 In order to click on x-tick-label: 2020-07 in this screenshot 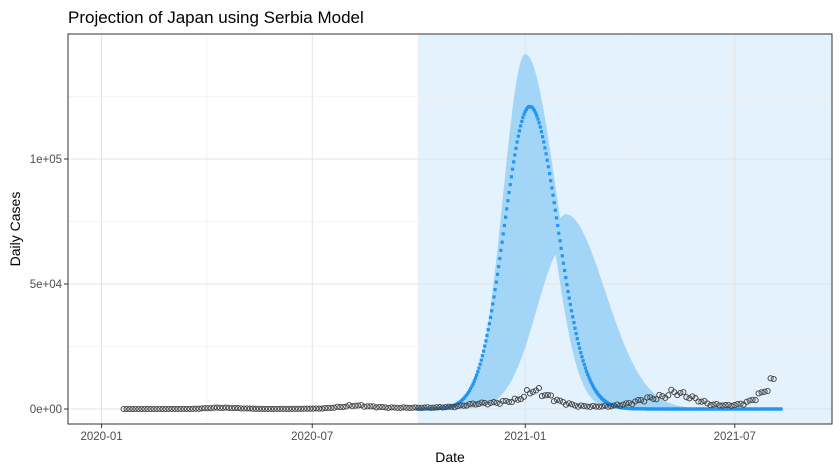, I will do `click(312, 437)`.